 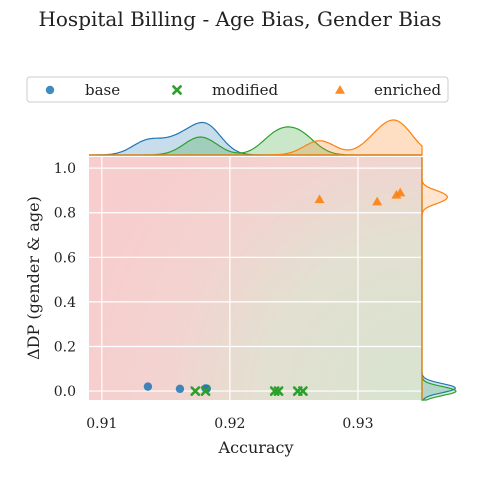 I want to click on x-axis-label: Accuracy, so click(x=256, y=447).